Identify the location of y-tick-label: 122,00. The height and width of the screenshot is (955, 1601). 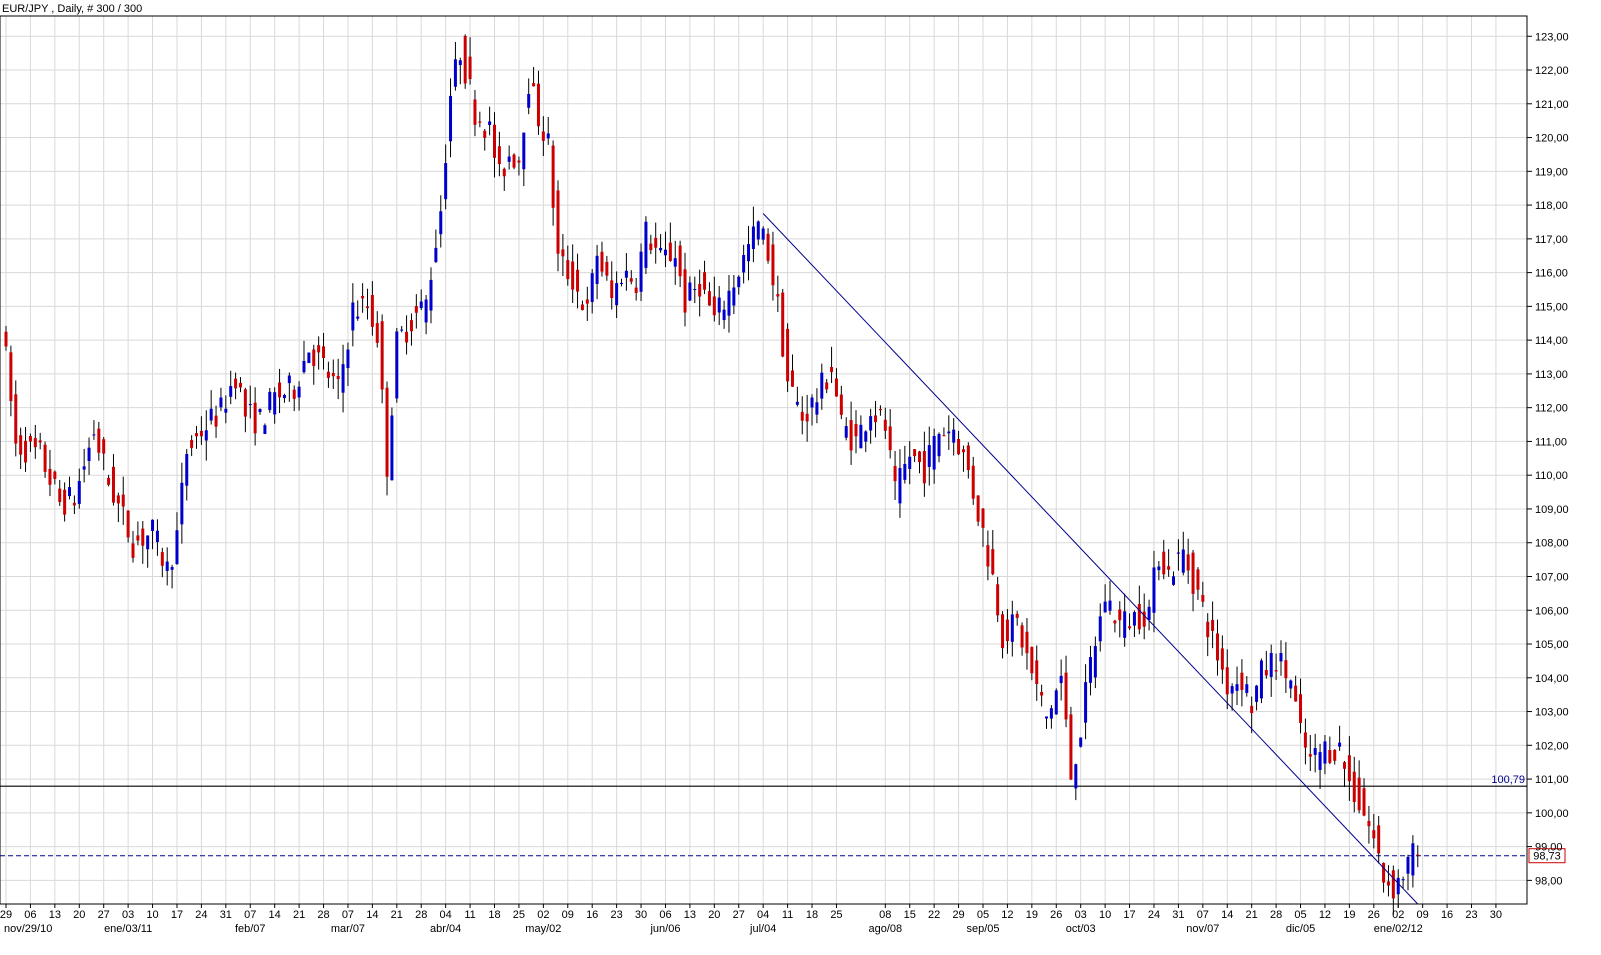
(1552, 71).